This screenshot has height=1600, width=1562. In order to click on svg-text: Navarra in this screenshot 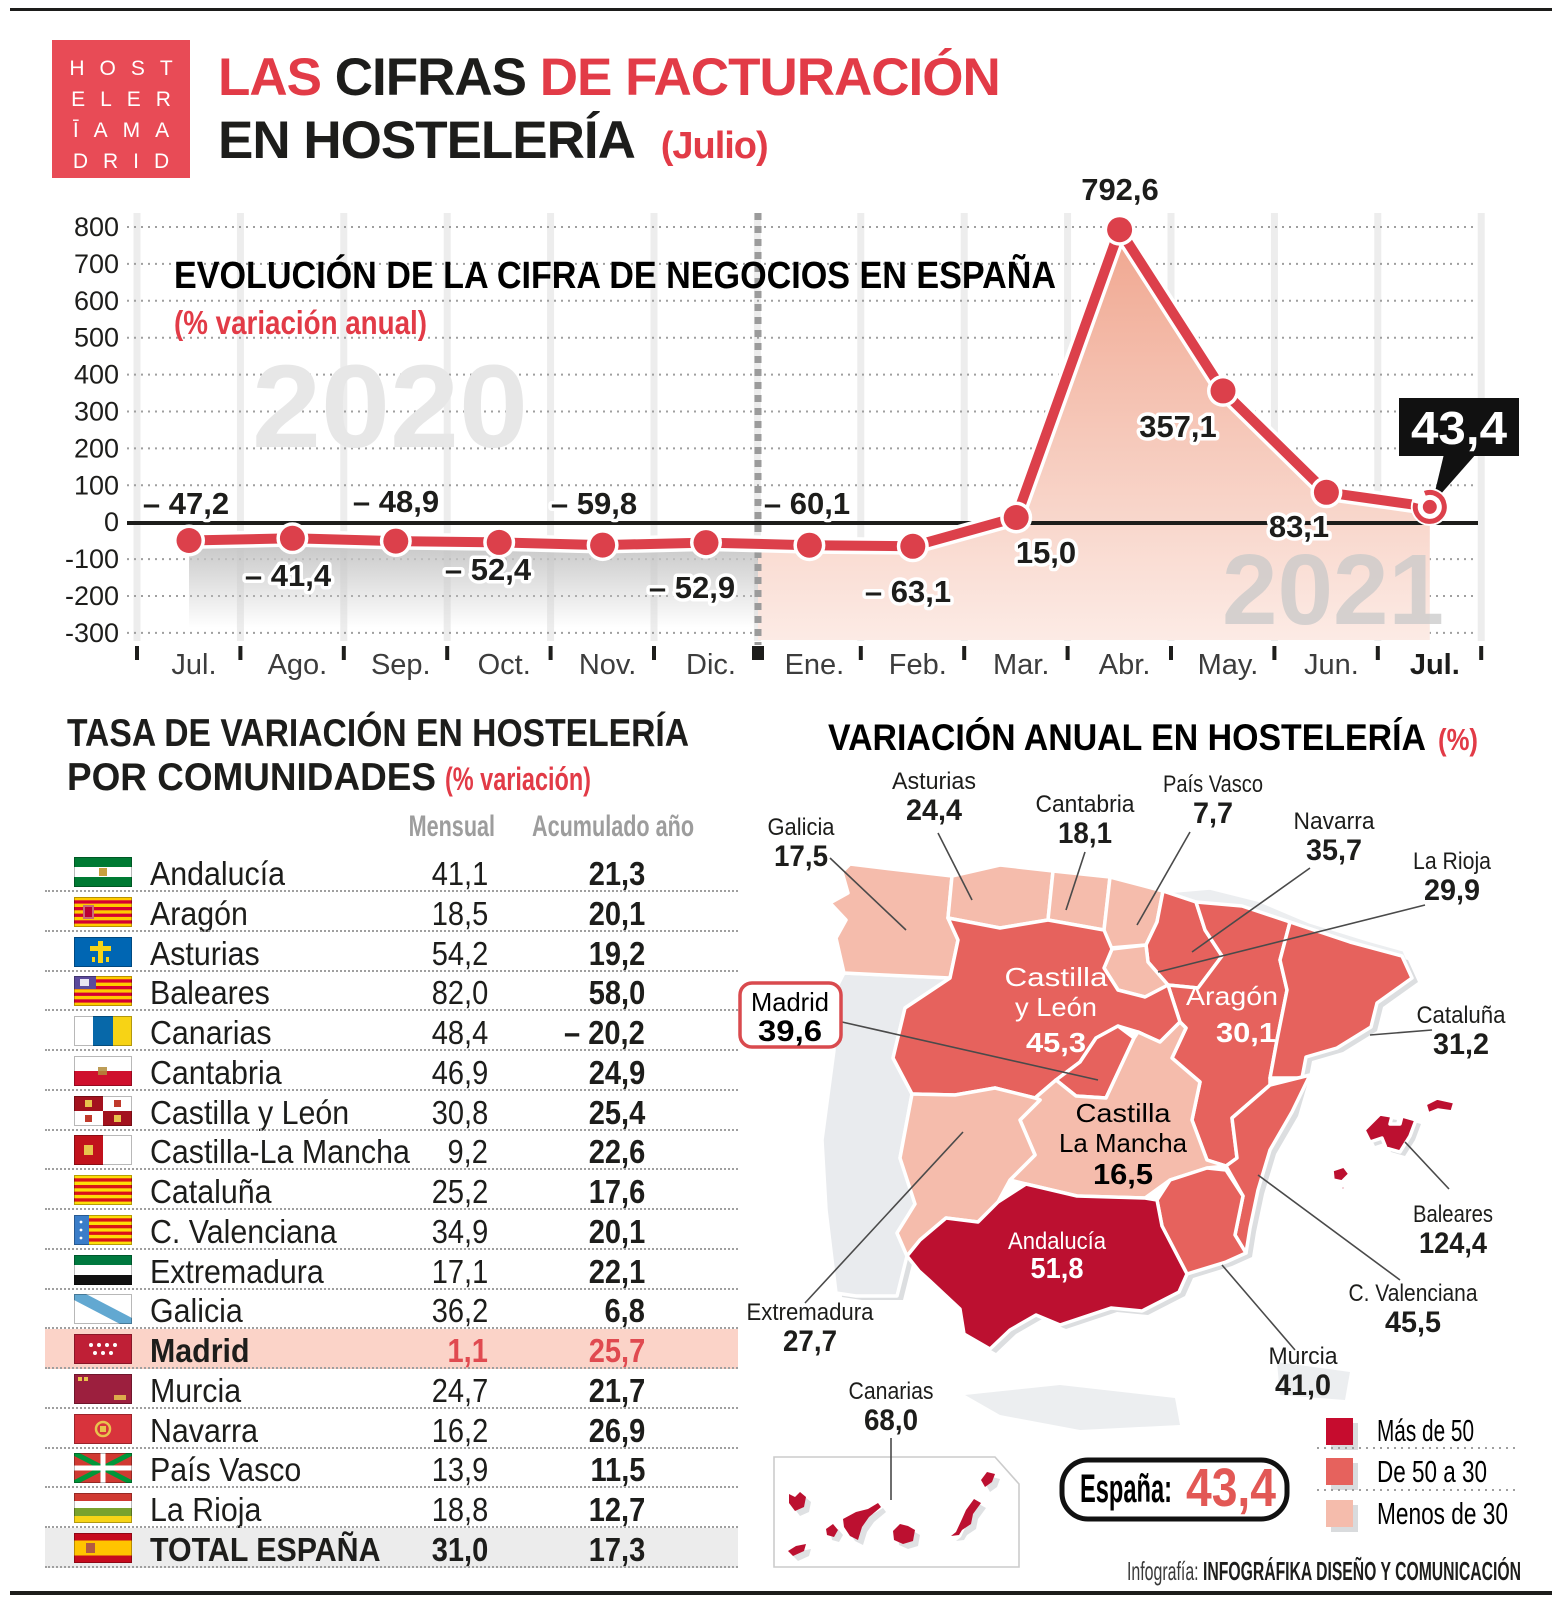, I will do `click(1335, 821)`.